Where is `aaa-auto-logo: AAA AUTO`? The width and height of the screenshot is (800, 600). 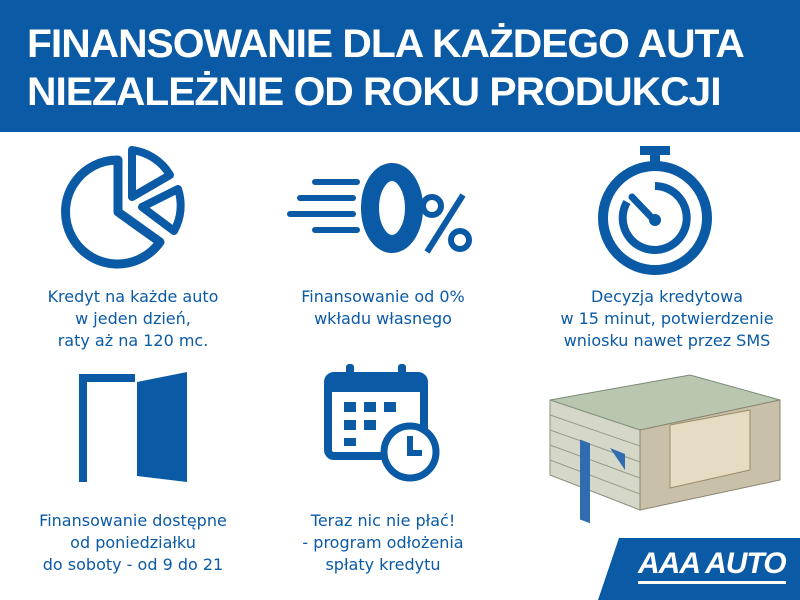 aaa-auto-logo: AAA AUTO is located at coordinates (699, 569).